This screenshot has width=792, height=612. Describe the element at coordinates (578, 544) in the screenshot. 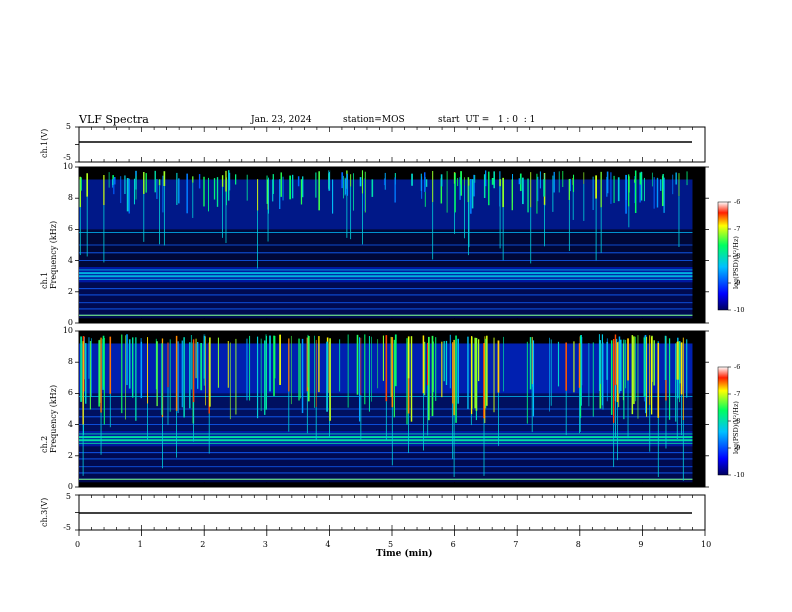

I see `x-tick-label: 8` at that location.